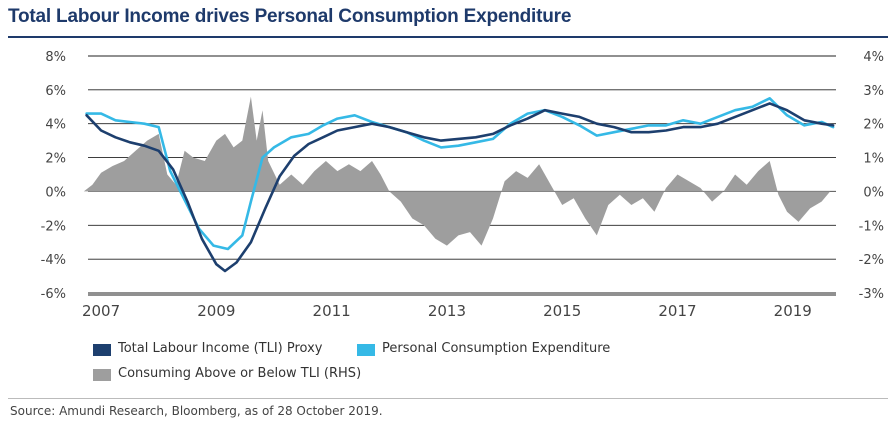  I want to click on title-rule, so click(448, 37).